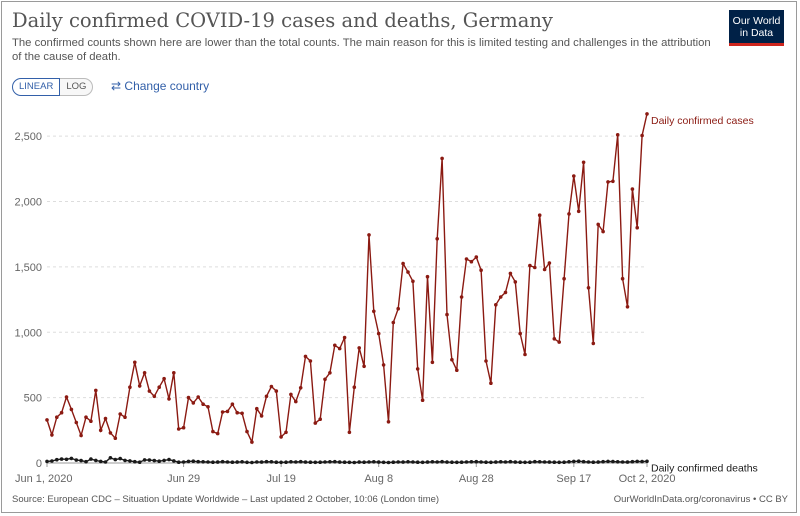 This screenshot has width=800, height=516. What do you see at coordinates (39, 464) in the screenshot?
I see `y-tick-label: 0` at bounding box center [39, 464].